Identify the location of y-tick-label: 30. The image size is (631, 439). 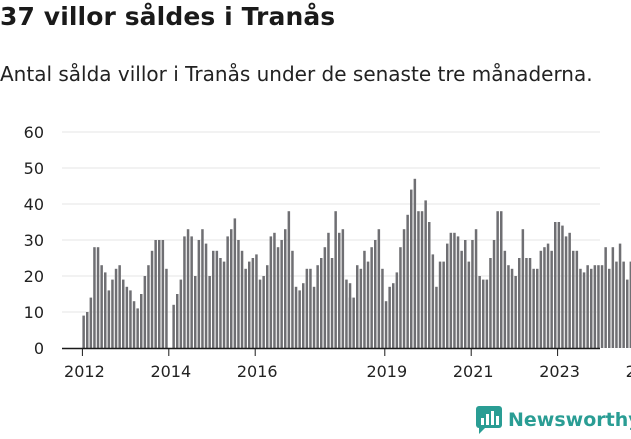
(34, 240).